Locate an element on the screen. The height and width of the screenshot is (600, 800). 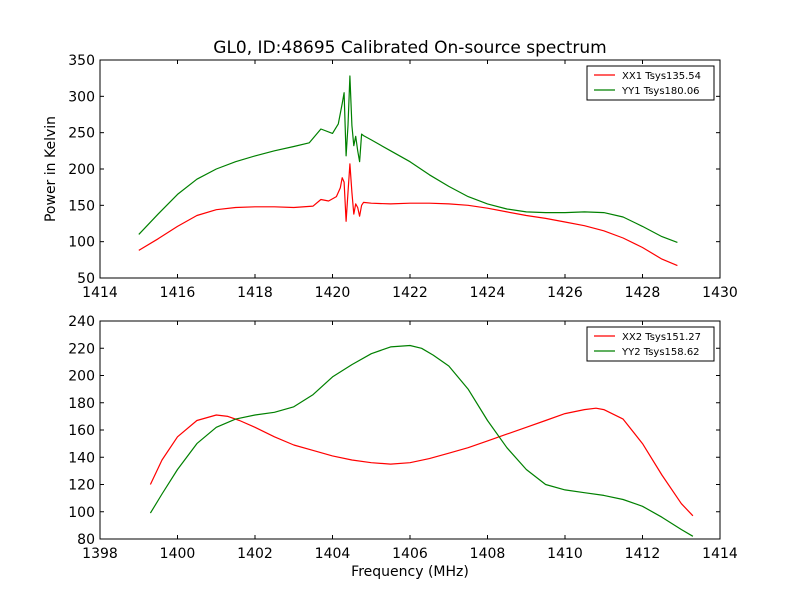
y-tick-label: 150 is located at coordinates (81, 206).